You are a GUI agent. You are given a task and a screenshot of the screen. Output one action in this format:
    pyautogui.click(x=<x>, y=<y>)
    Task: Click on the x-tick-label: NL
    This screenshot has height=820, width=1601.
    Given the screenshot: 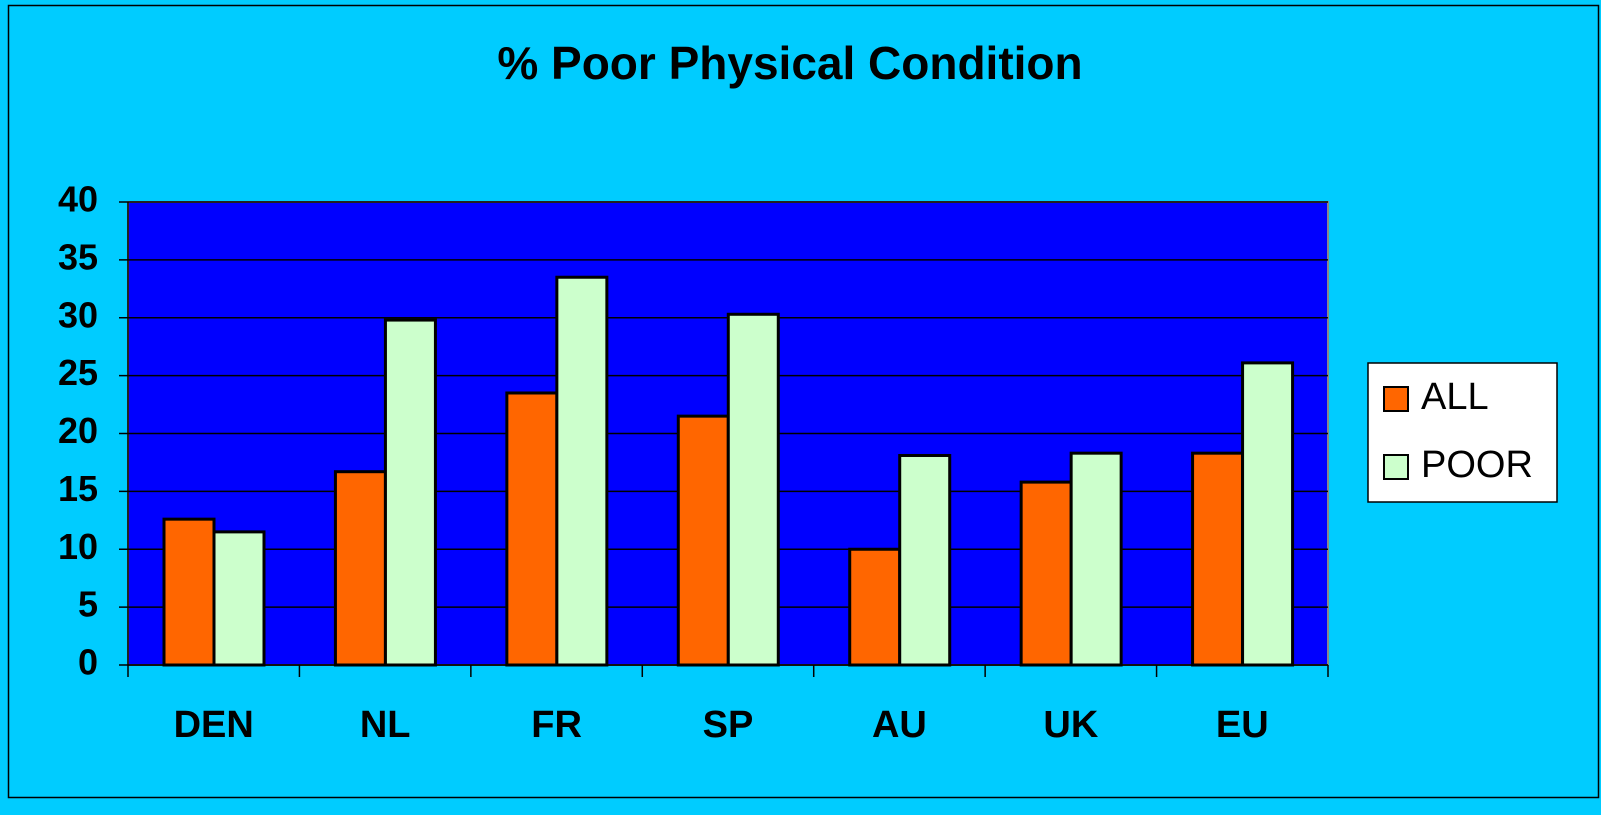 What is the action you would take?
    pyautogui.click(x=385, y=725)
    